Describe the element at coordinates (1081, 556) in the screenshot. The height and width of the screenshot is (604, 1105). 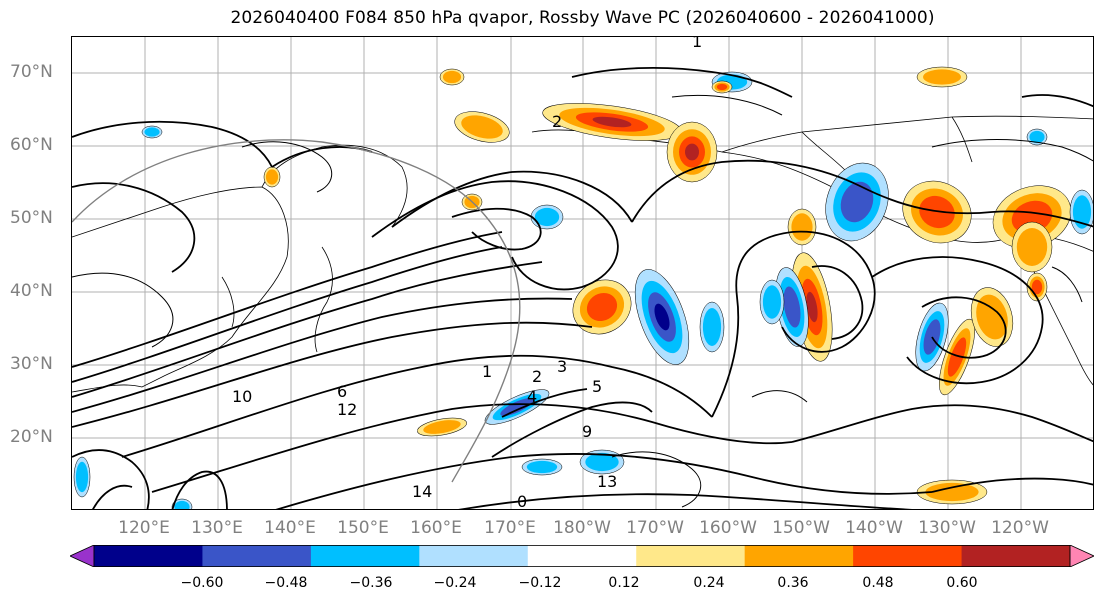
I see `colorbar-extend-max` at that location.